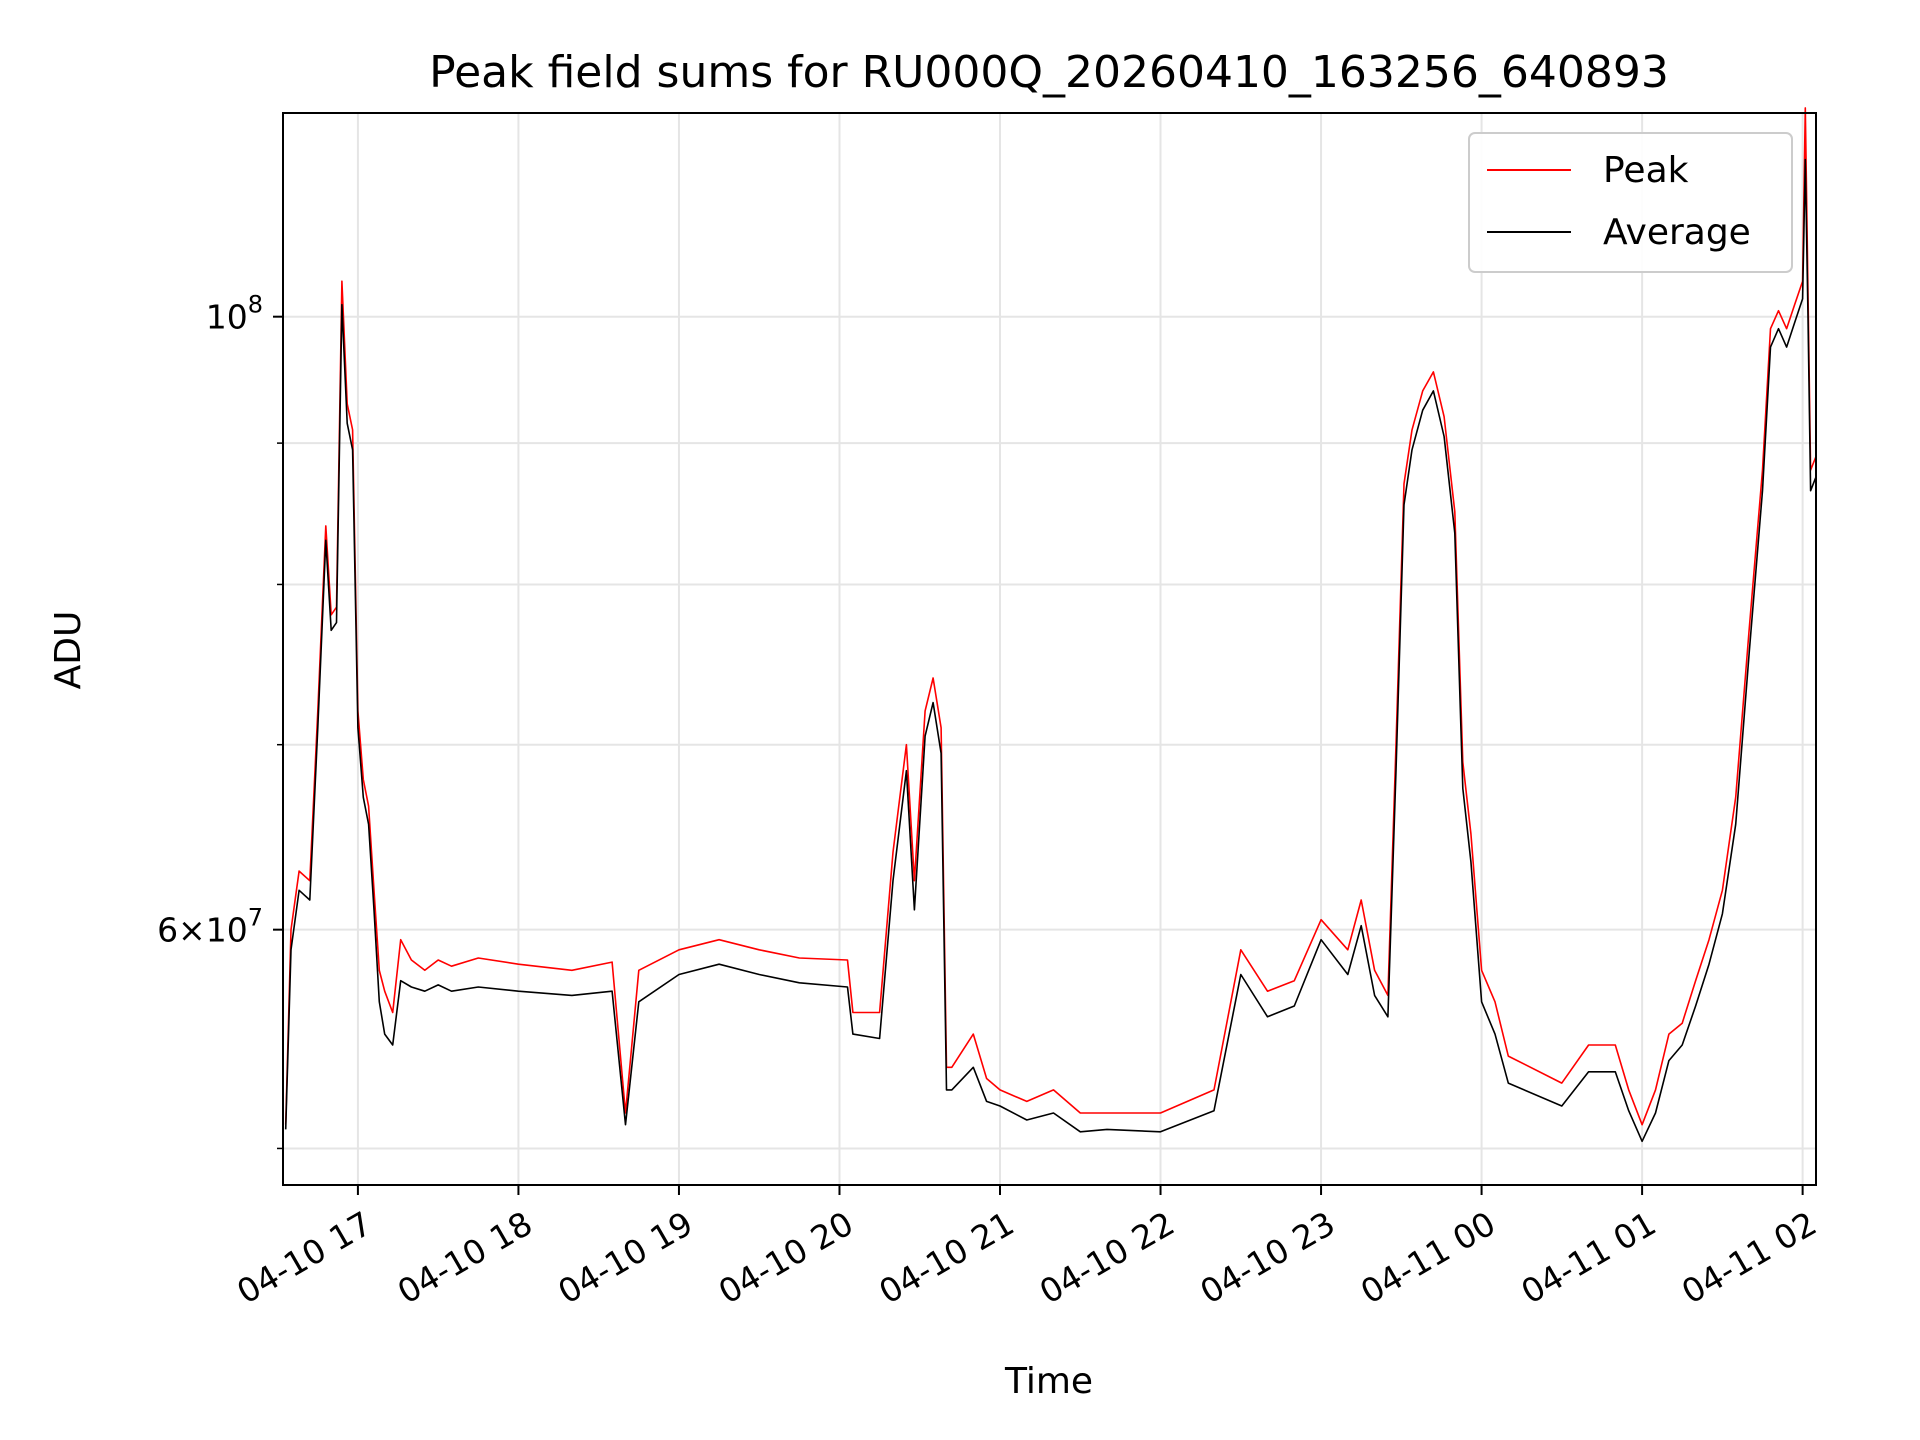  I want to click on legend: Peak Average, so click(1630, 202).